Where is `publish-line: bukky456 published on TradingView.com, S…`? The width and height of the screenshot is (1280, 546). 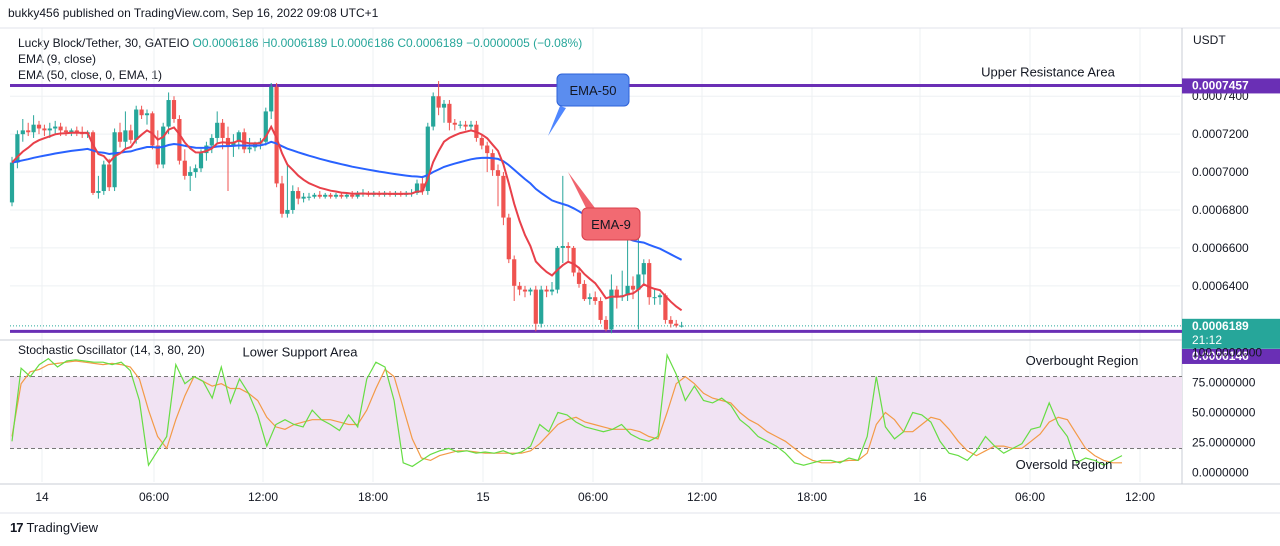
publish-line: bukky456 published on TradingView.com, S… is located at coordinates (193, 13).